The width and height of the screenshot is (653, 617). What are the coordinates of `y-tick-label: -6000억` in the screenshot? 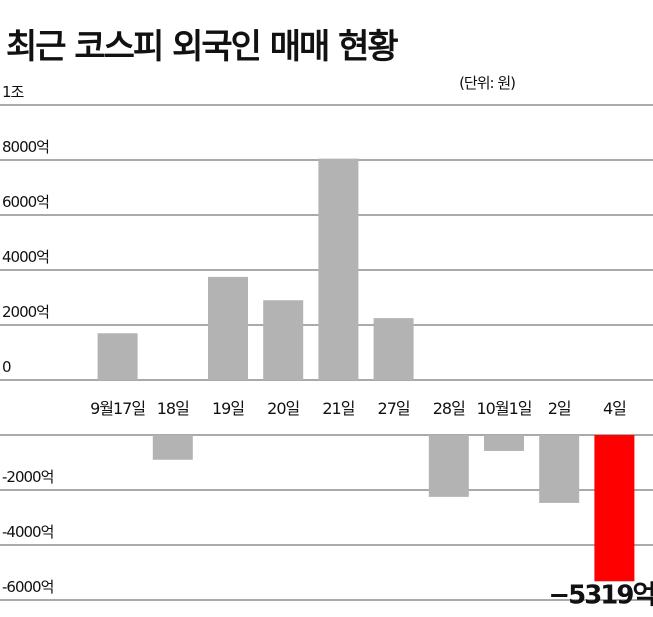 It's located at (27, 587).